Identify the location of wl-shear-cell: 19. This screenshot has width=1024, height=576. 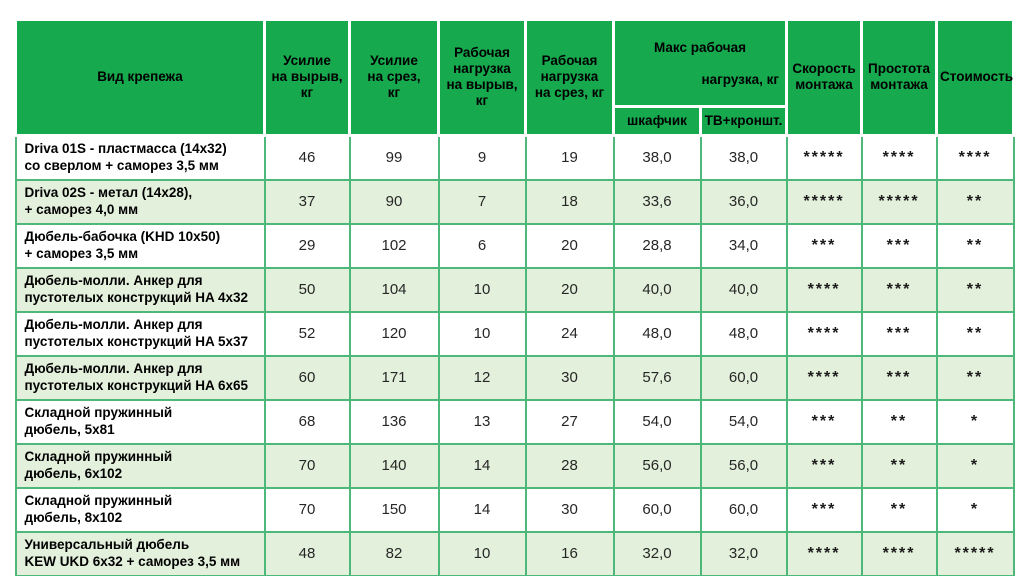
(569, 157).